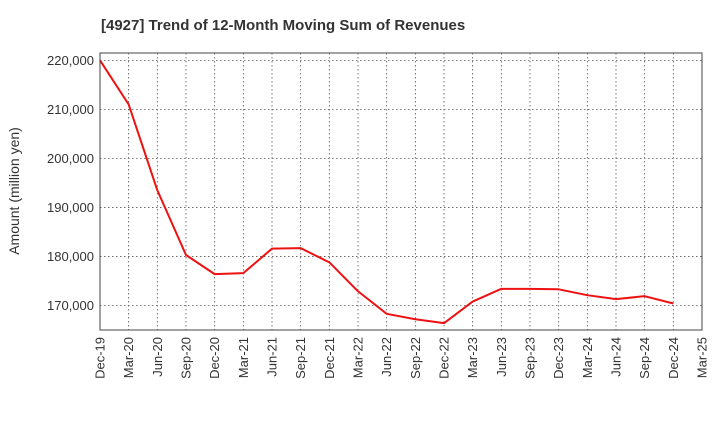  Describe the element at coordinates (616, 357) in the screenshot. I see `x-tick-label: Jun-24` at that location.